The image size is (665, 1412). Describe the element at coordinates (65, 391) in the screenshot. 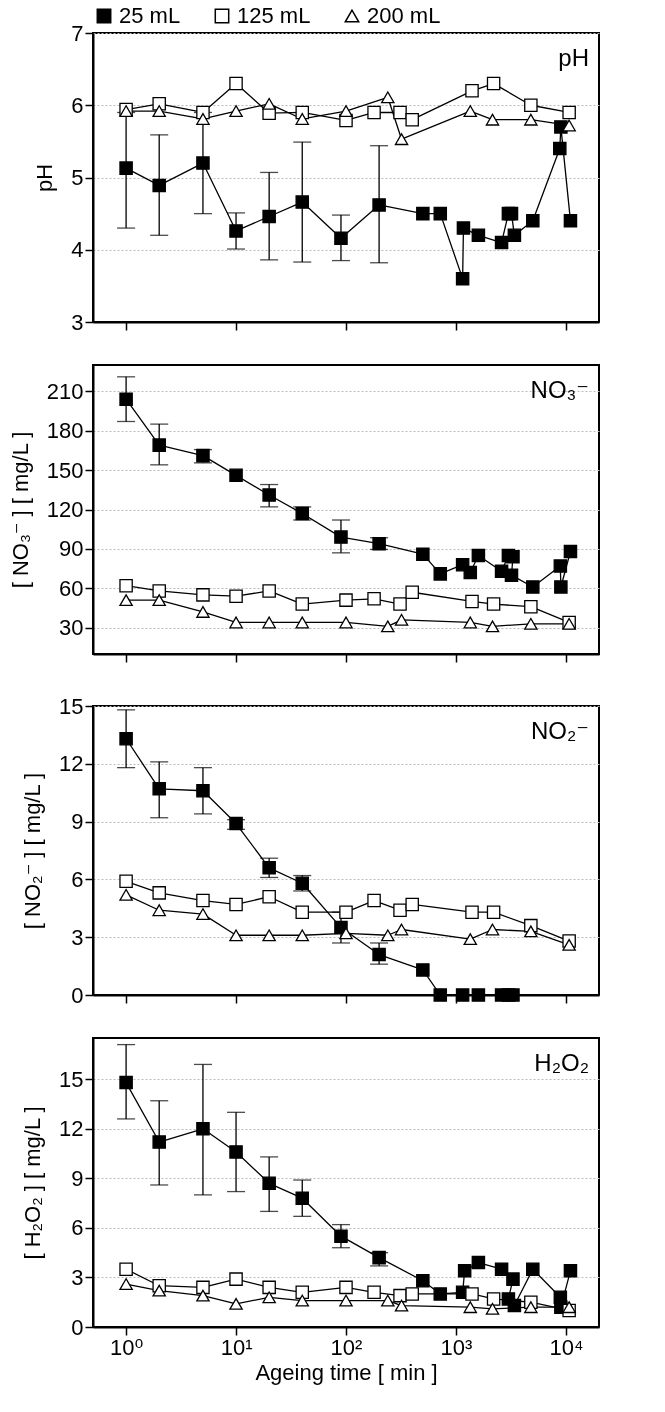

I see `y-tick-label: 210` at that location.